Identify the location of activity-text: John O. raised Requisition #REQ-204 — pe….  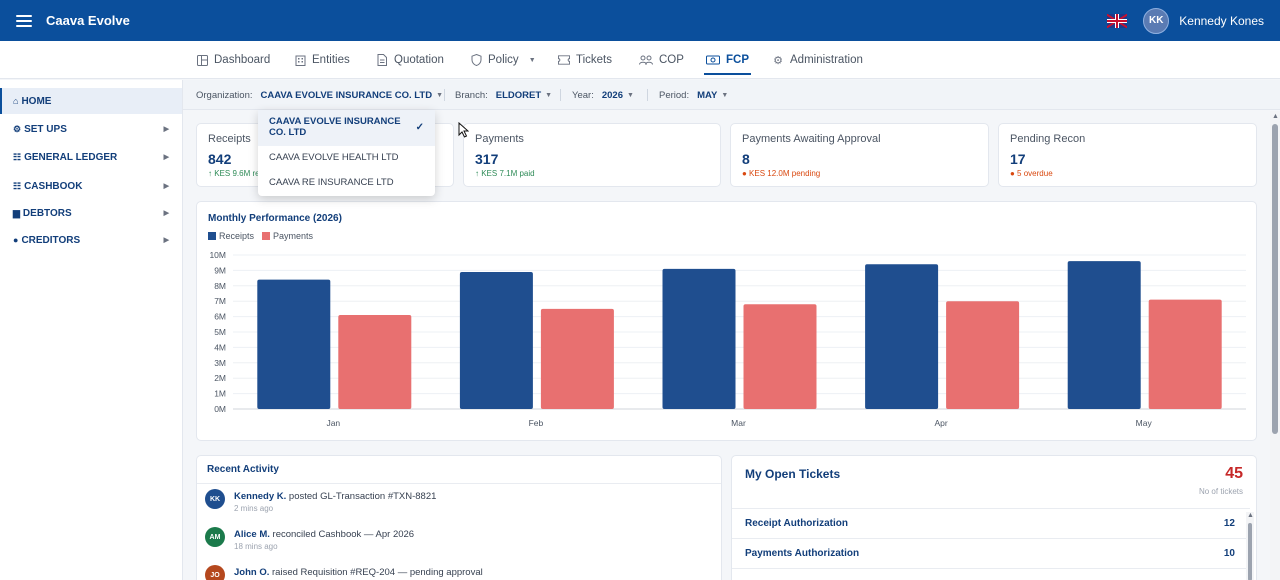
(358, 572).